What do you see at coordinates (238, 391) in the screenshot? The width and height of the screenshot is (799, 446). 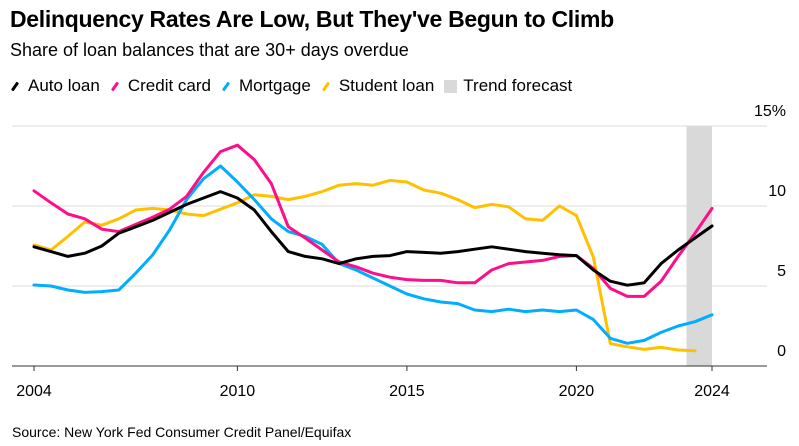 I see `x-tick-label: 2010` at bounding box center [238, 391].